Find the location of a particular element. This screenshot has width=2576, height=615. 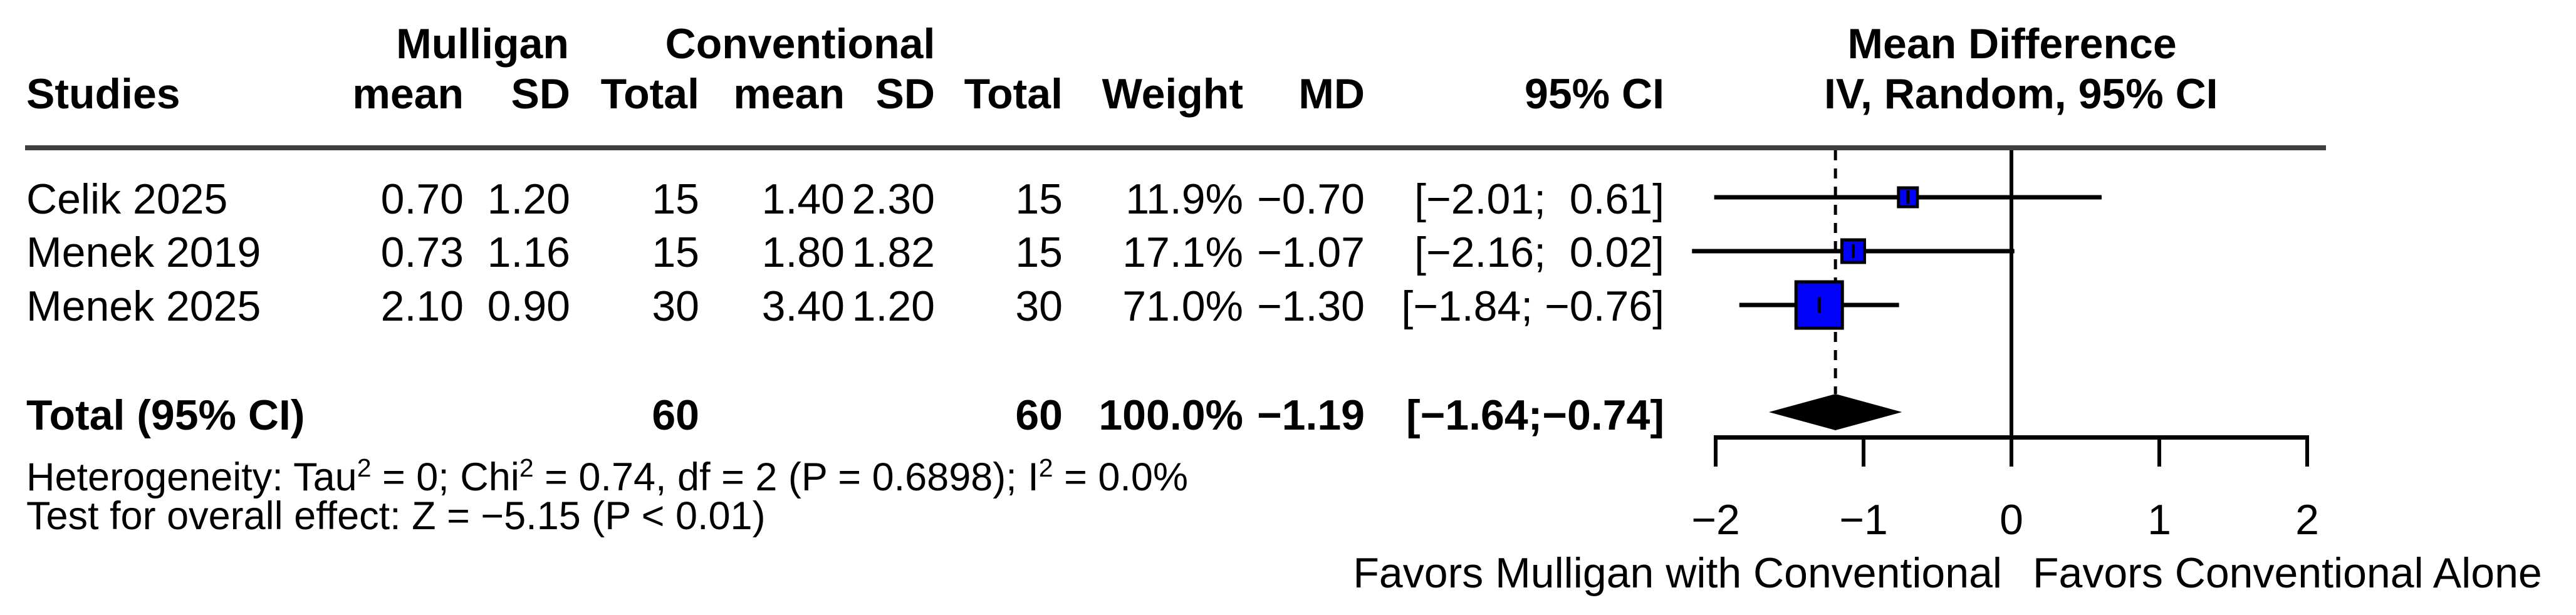

total-95ci: [−1.64;−0.74] is located at coordinates (1534, 415).